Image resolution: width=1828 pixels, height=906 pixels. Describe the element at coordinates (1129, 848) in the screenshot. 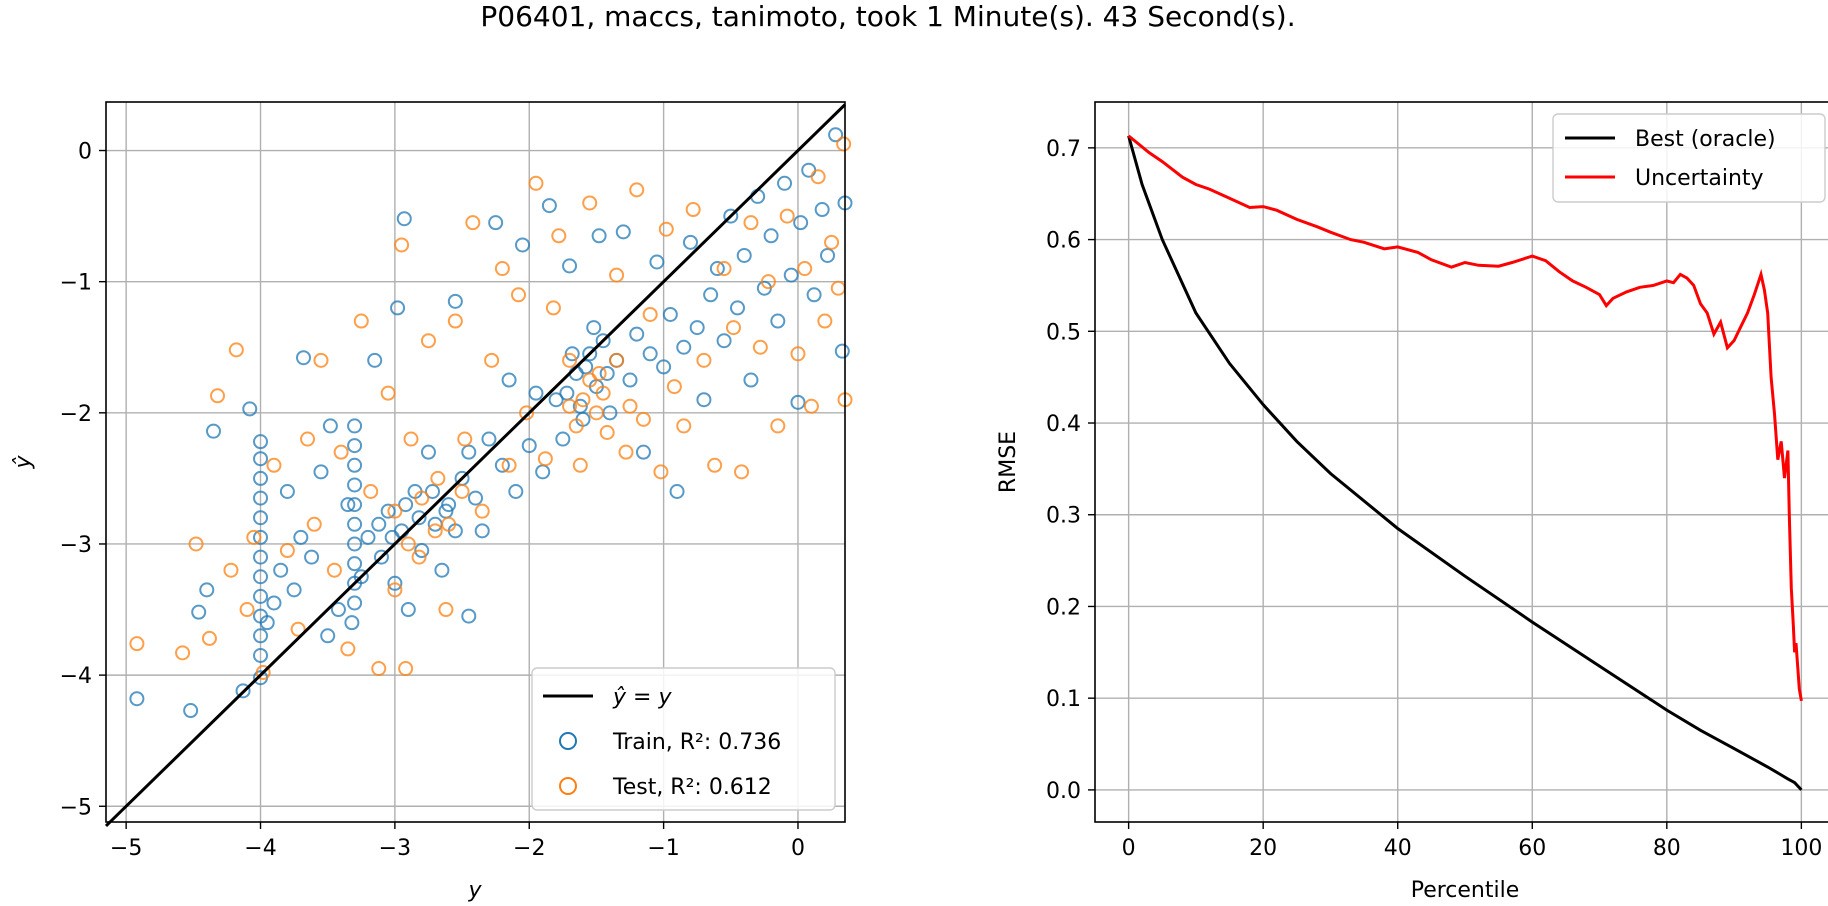

I see `rmse-x-tick-label: 0` at that location.